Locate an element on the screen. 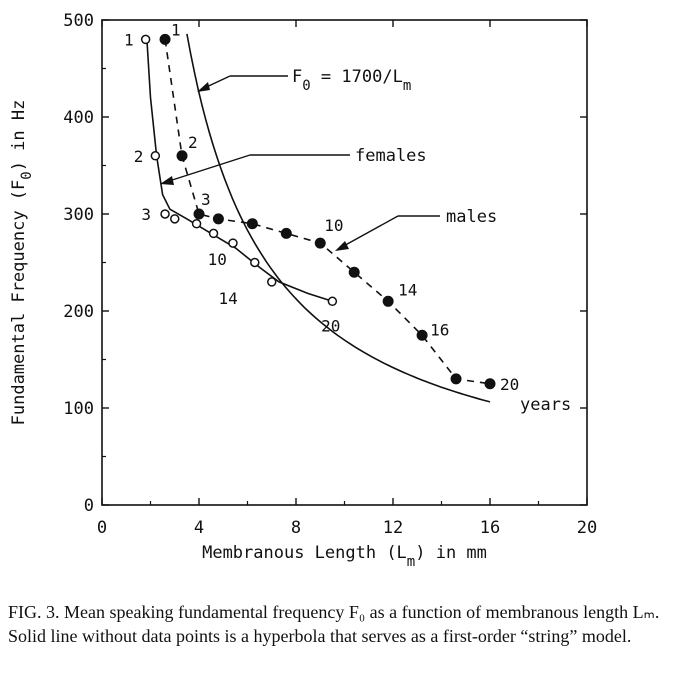 Image resolution: width=692 pixels, height=683 pixels. female-point-label: 20 is located at coordinates (330, 325).